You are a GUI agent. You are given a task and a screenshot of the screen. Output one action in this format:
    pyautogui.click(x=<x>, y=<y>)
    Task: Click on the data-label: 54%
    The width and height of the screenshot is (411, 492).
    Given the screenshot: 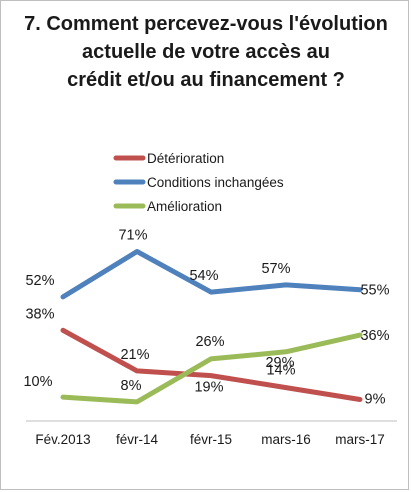 What is the action you would take?
    pyautogui.click(x=203, y=276)
    